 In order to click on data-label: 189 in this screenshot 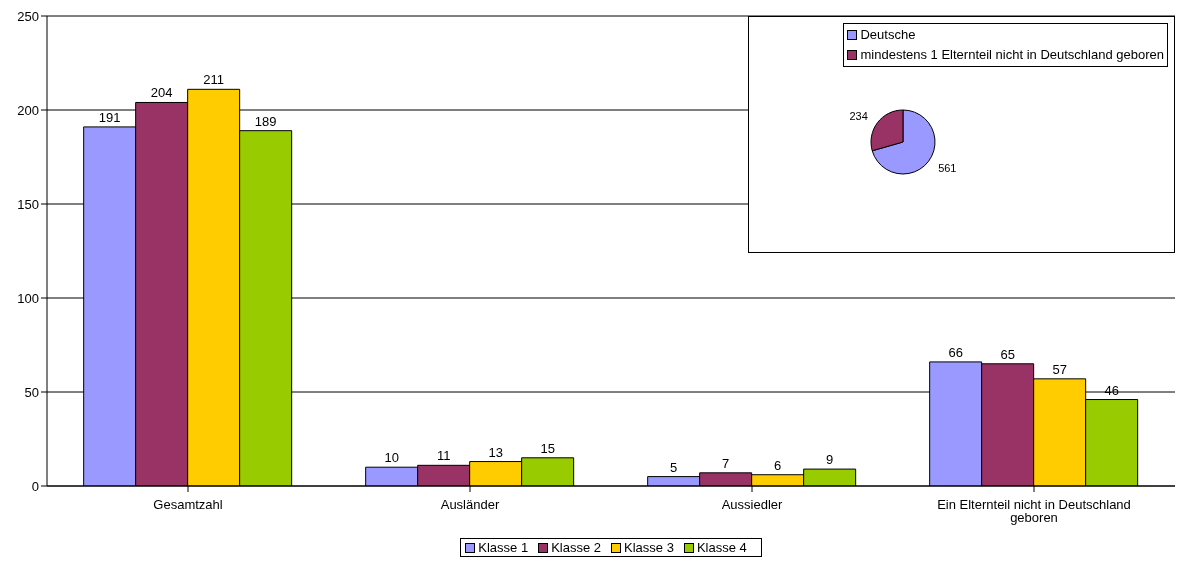, I will do `click(265, 121)`.